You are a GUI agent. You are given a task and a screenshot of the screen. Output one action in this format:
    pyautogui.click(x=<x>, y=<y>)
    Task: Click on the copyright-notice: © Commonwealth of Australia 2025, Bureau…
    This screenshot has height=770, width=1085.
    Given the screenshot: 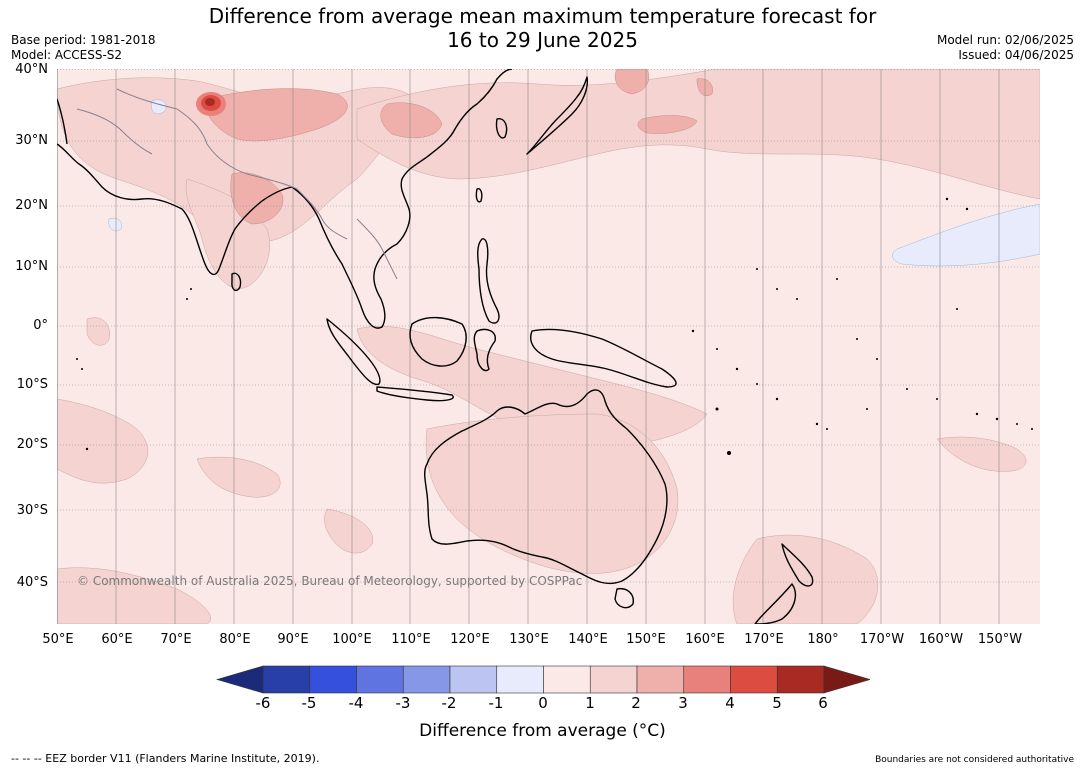 What is the action you would take?
    pyautogui.click(x=330, y=581)
    